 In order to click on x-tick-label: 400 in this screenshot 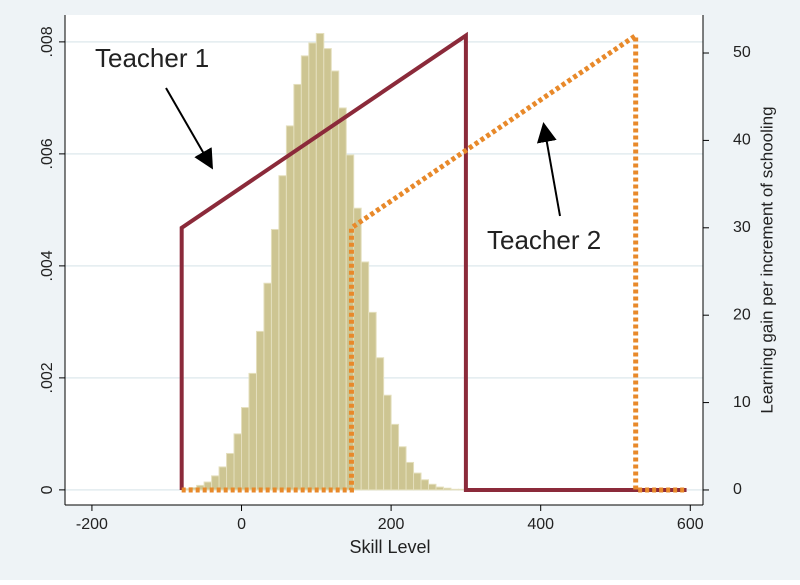, I will do `click(540, 524)`.